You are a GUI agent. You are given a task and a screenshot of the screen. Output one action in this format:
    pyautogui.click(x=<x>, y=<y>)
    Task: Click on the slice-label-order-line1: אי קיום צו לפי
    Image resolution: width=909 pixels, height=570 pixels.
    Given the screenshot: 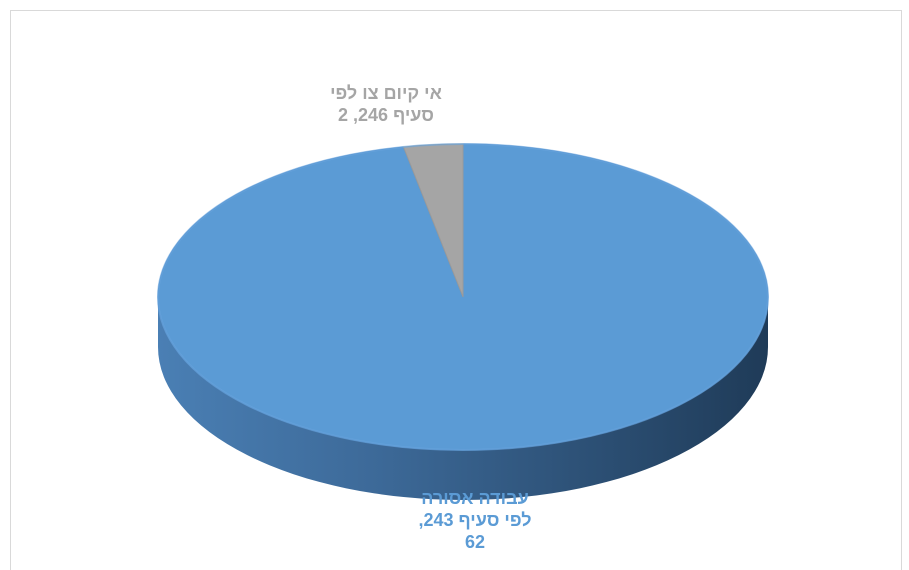 What is the action you would take?
    pyautogui.click(x=386, y=93)
    